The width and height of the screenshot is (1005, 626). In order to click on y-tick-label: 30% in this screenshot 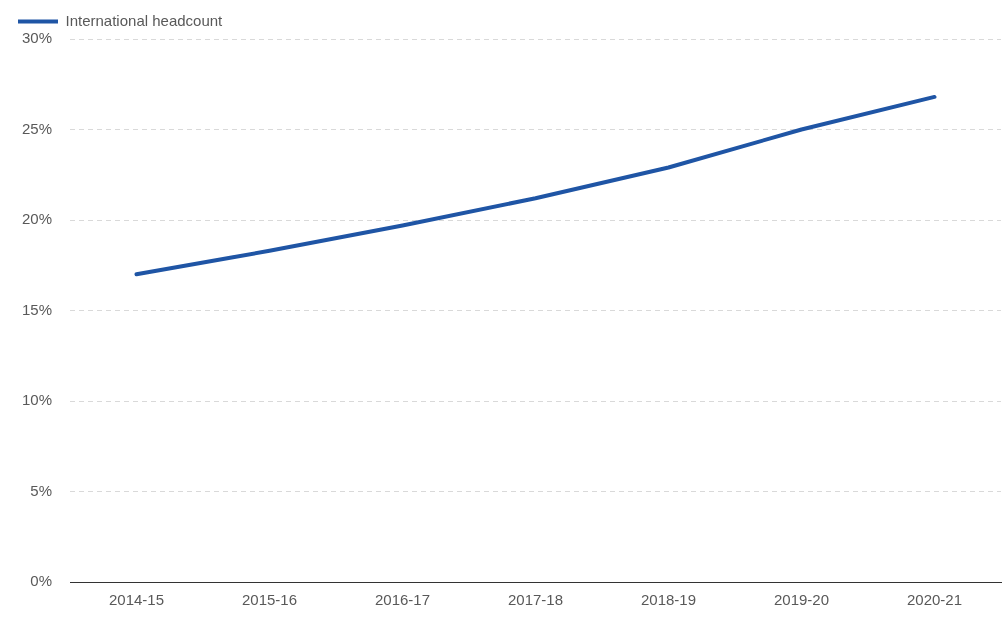, I will do `click(37, 38)`.